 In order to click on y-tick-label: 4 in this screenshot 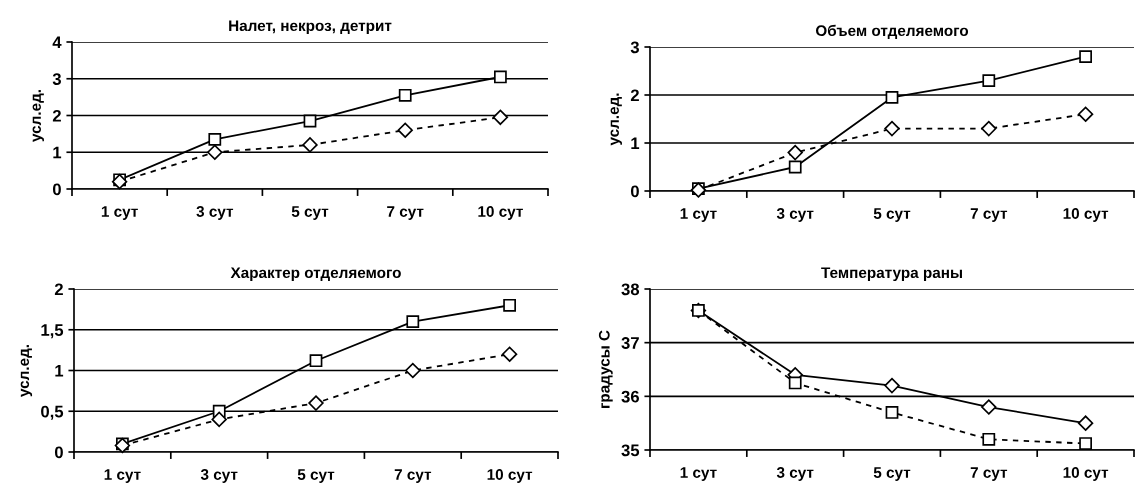, I will do `click(57, 42)`.